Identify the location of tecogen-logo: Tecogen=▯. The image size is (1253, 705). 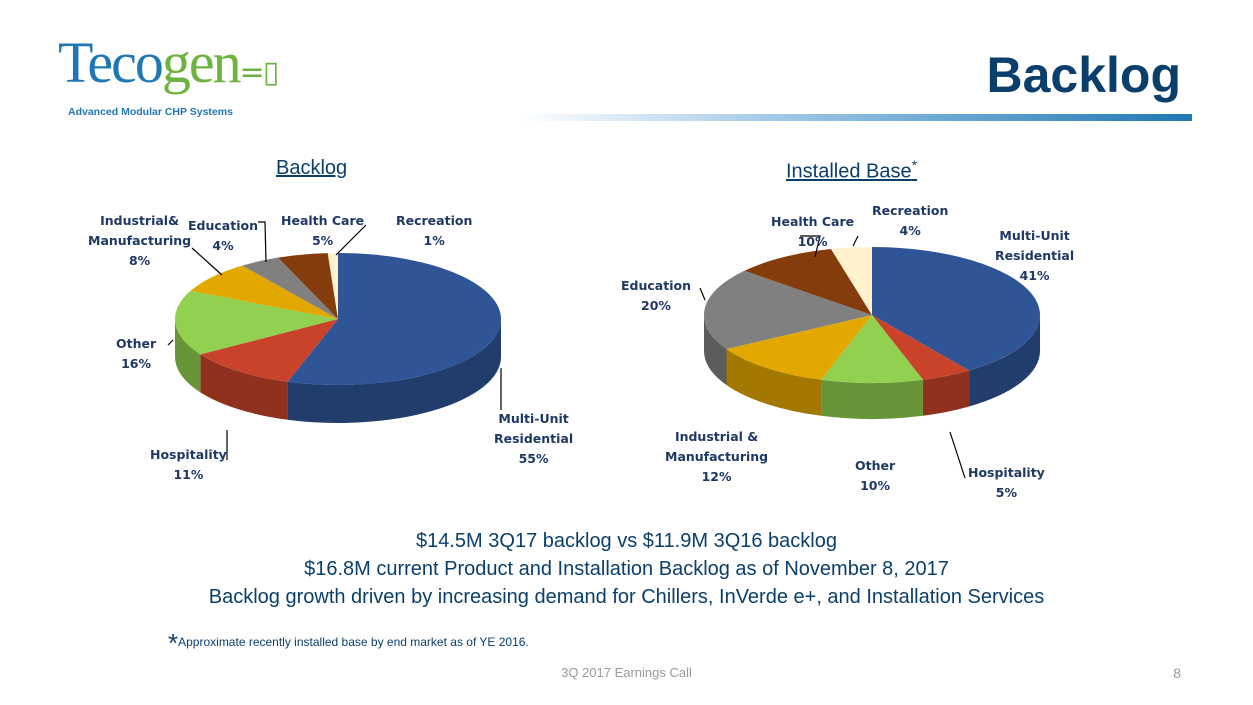
(169, 63).